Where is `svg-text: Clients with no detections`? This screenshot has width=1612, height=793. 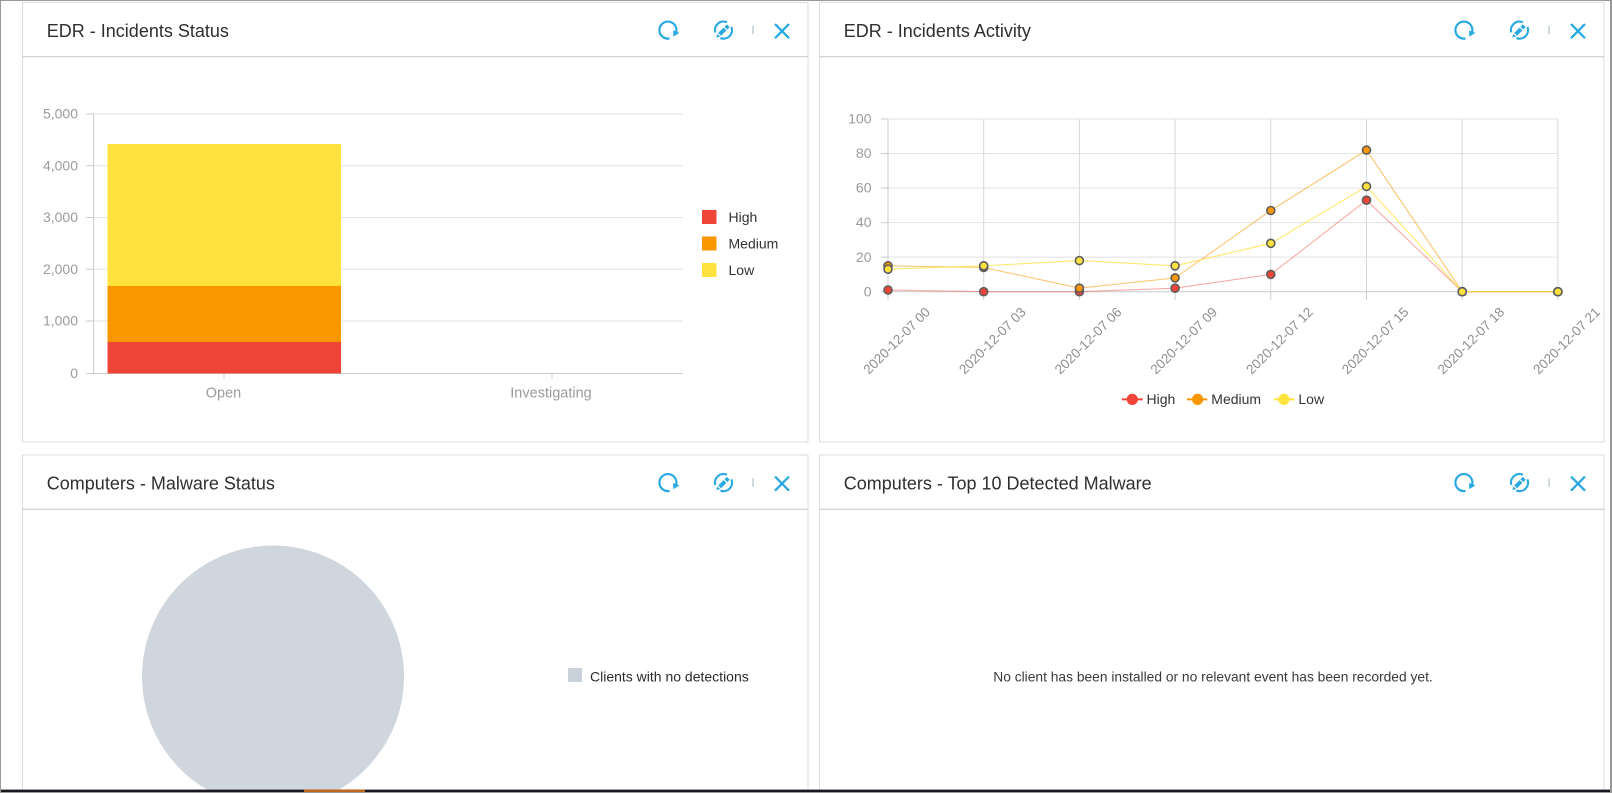 svg-text: Clients with no detections is located at coordinates (669, 677).